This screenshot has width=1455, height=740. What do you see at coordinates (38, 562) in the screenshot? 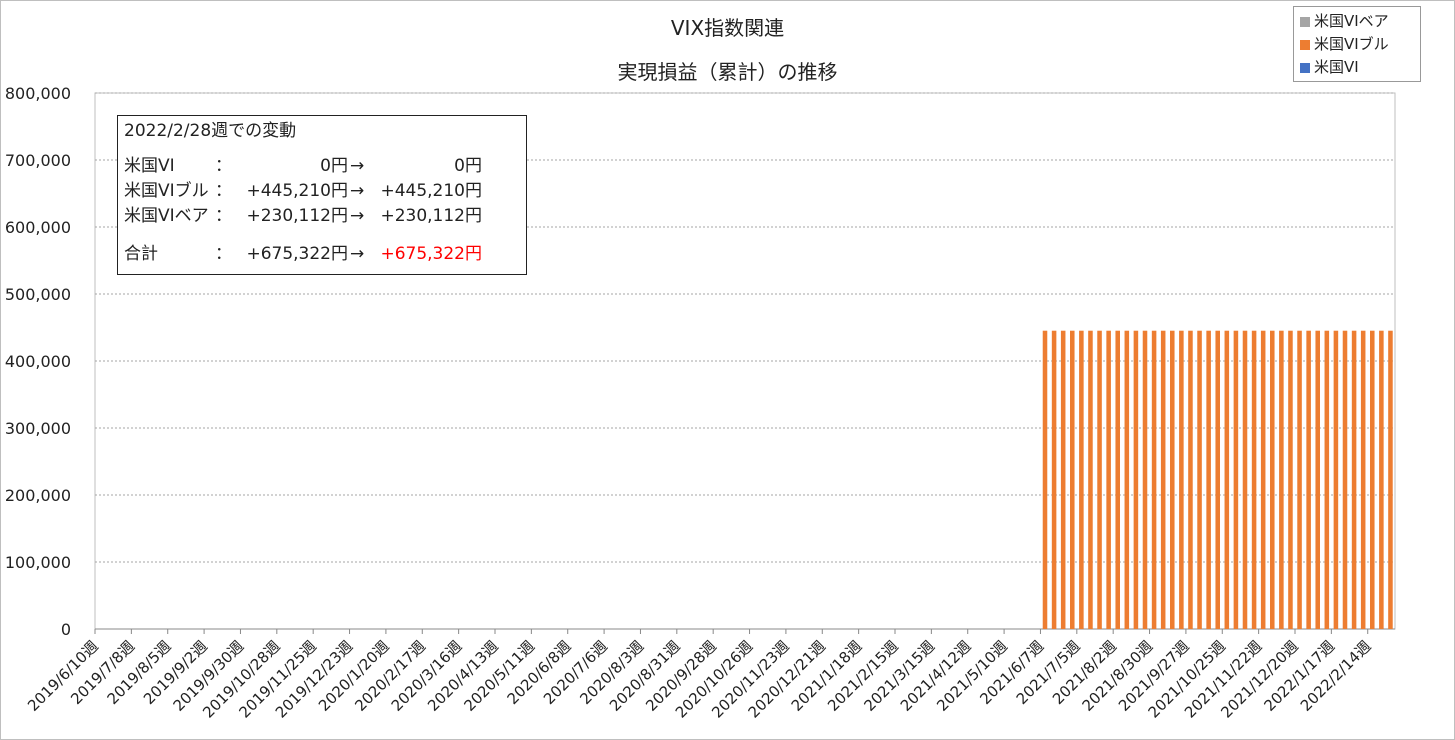
I see `y-tick-label: 100,000` at bounding box center [38, 562].